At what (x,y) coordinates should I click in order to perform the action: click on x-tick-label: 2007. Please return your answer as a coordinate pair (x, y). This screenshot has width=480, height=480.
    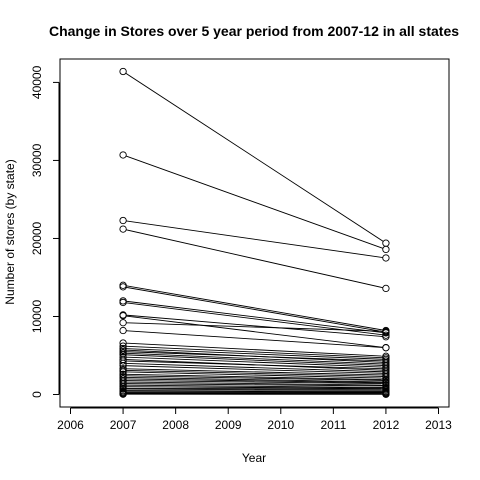
    Looking at the image, I should click on (123, 425).